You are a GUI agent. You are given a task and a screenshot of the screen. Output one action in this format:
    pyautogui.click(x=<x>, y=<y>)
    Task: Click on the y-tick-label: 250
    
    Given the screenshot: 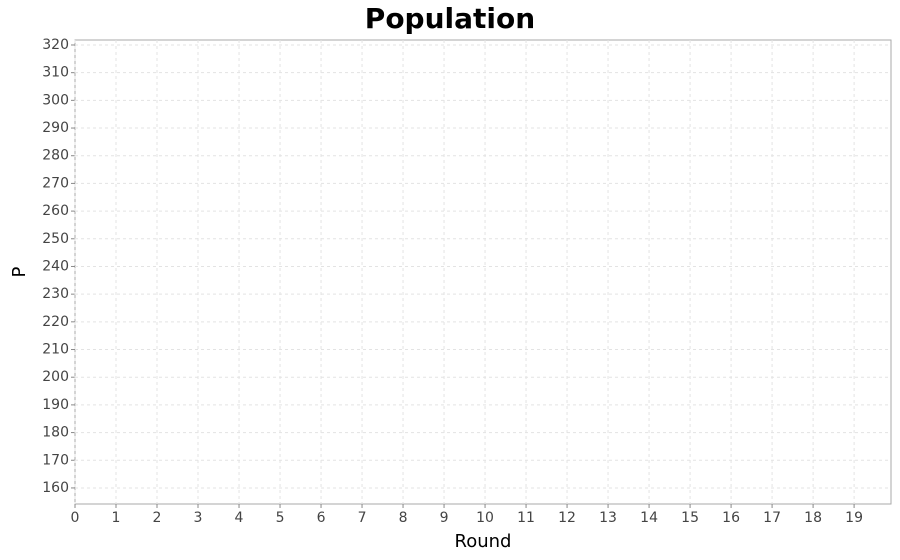 What is the action you would take?
    pyautogui.click(x=55, y=239)
    